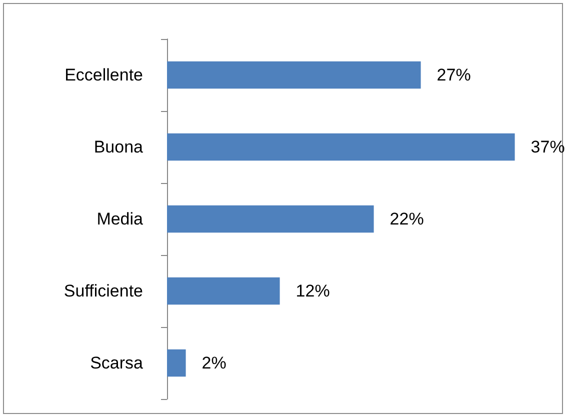 Image resolution: width=568 pixels, height=419 pixels. I want to click on y-tick-label: Sufficiente, so click(103, 291).